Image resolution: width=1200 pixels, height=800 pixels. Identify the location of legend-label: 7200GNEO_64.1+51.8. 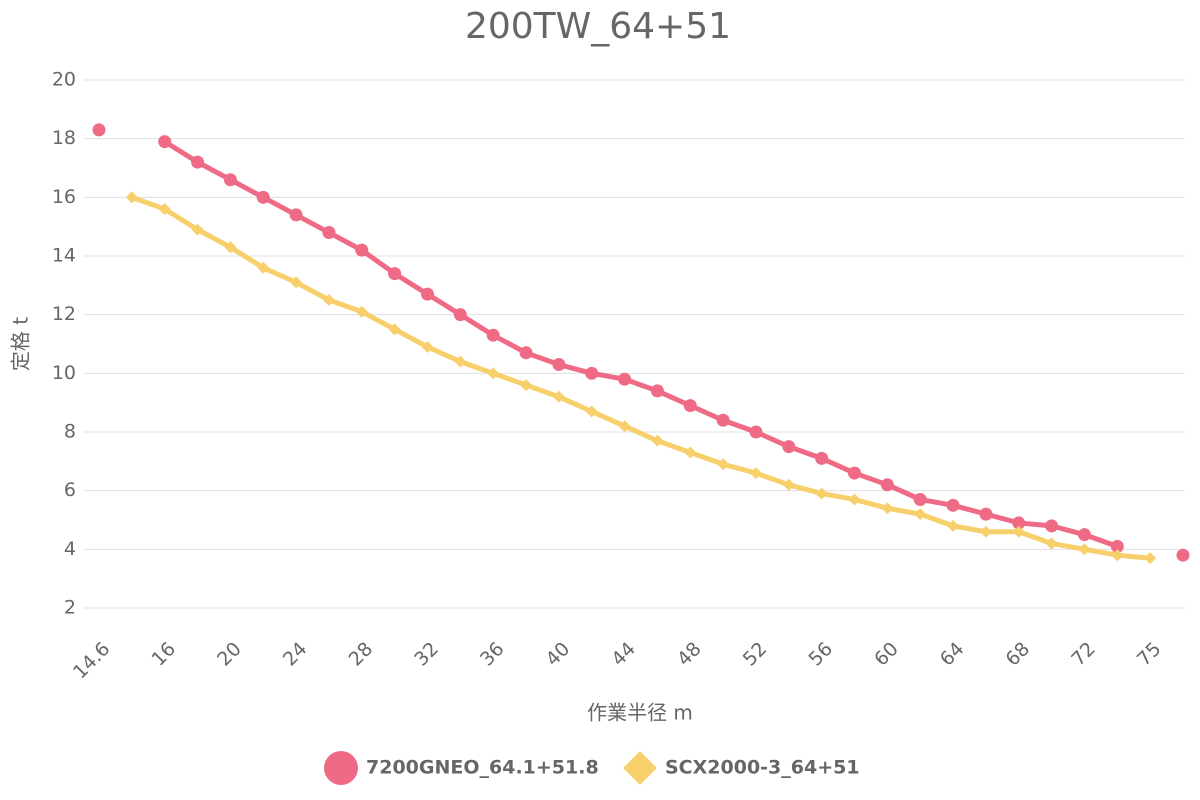
(482, 768).